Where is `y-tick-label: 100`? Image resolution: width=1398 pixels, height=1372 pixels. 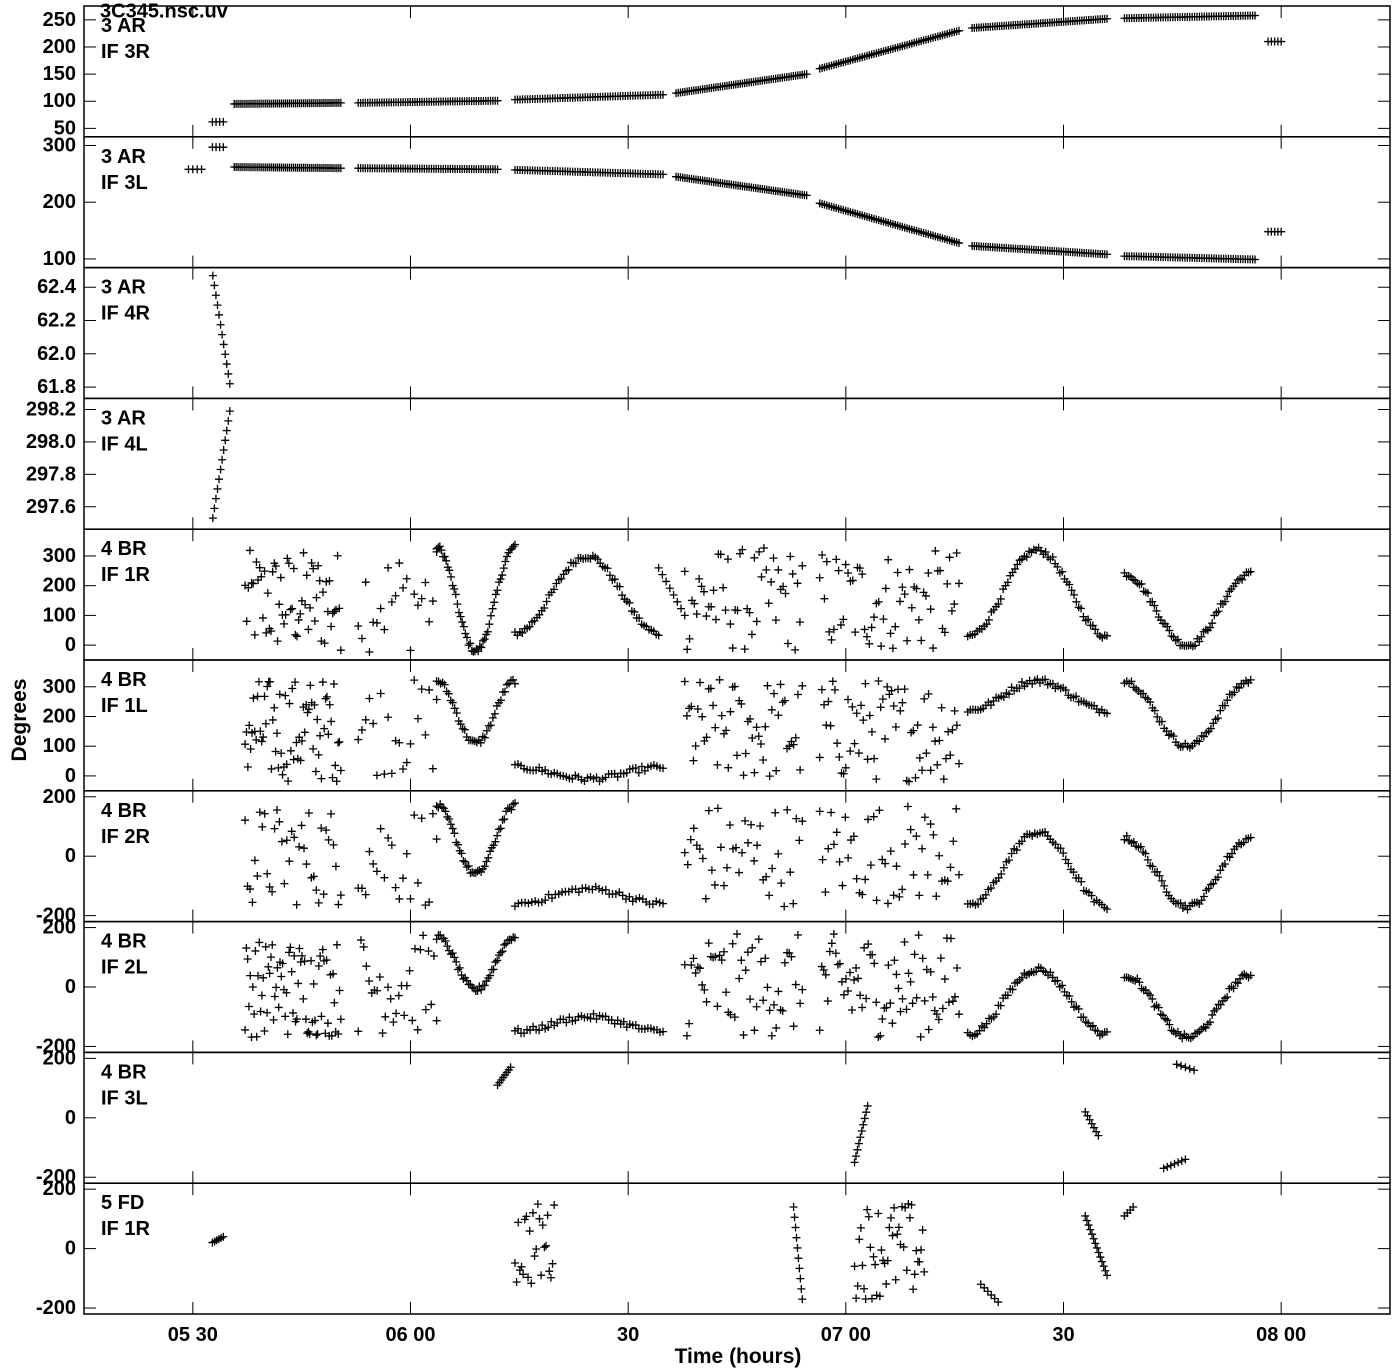
y-tick-label: 100 is located at coordinates (59, 259).